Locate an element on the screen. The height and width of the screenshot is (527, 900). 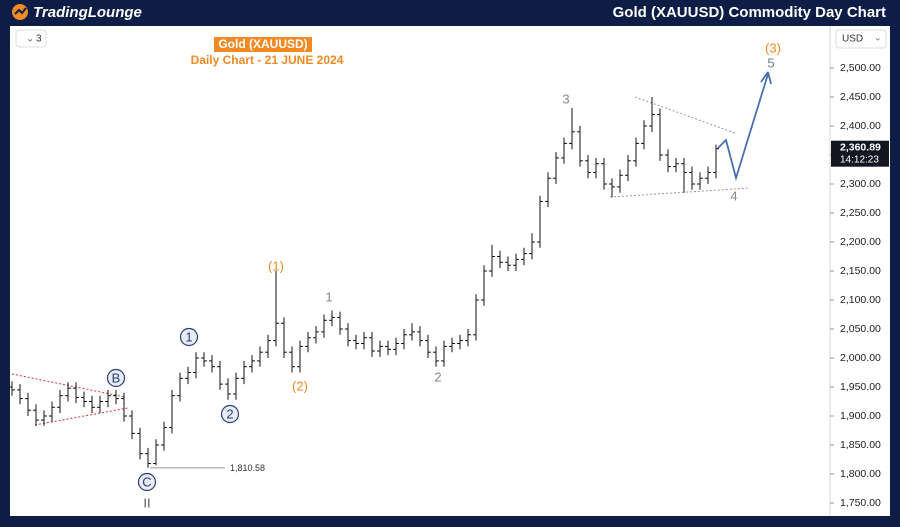
interval: 3 is located at coordinates (39, 39).